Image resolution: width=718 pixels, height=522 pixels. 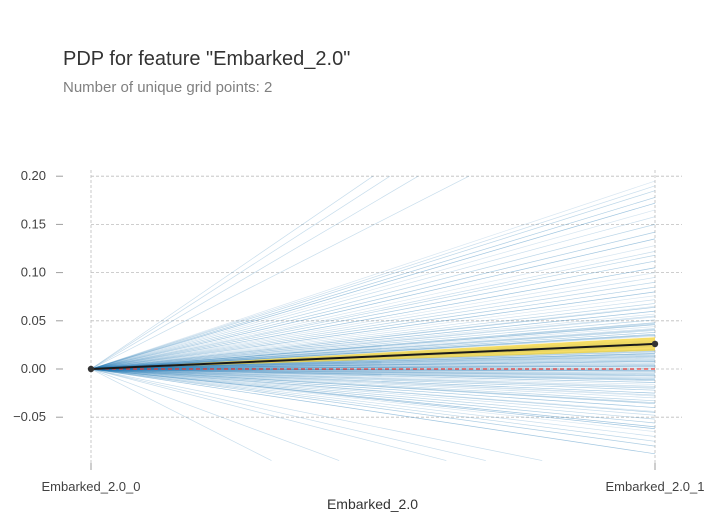 What do you see at coordinates (29, 416) in the screenshot?
I see `y-tick-label-0: −0.05` at bounding box center [29, 416].